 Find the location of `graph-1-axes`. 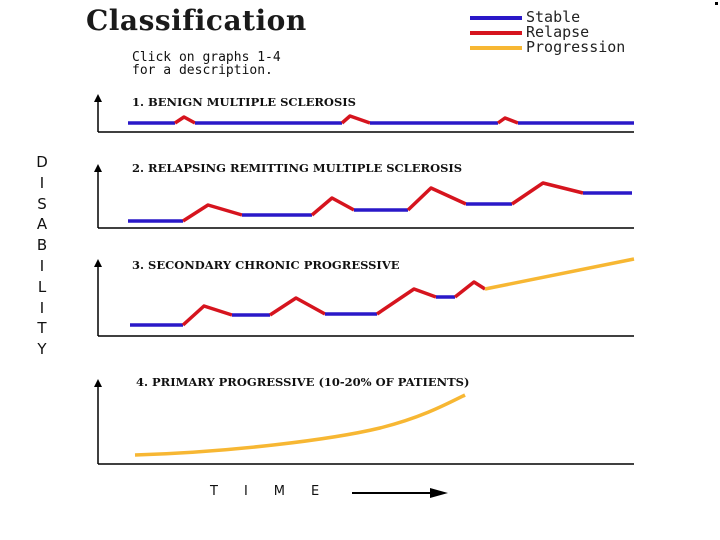

graph-1-axes is located at coordinates (364, 113).